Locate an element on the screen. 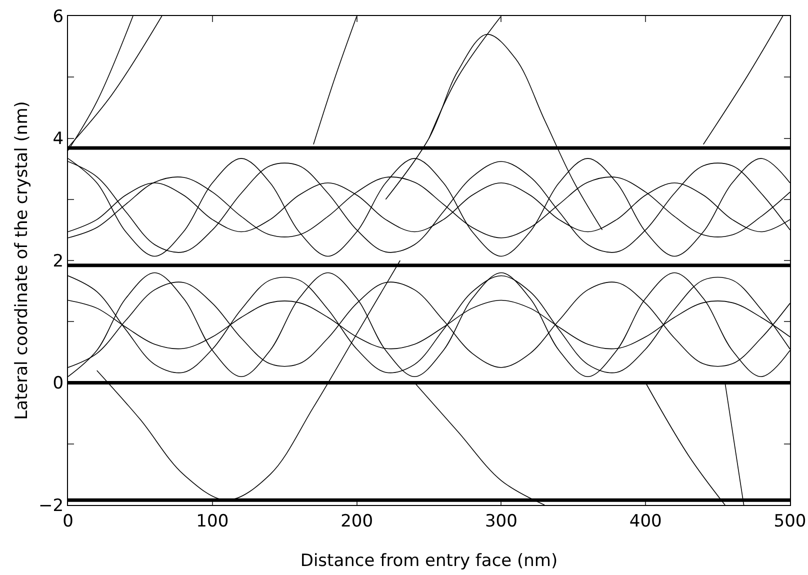  y-tick-label: 2 is located at coordinates (58, 261).